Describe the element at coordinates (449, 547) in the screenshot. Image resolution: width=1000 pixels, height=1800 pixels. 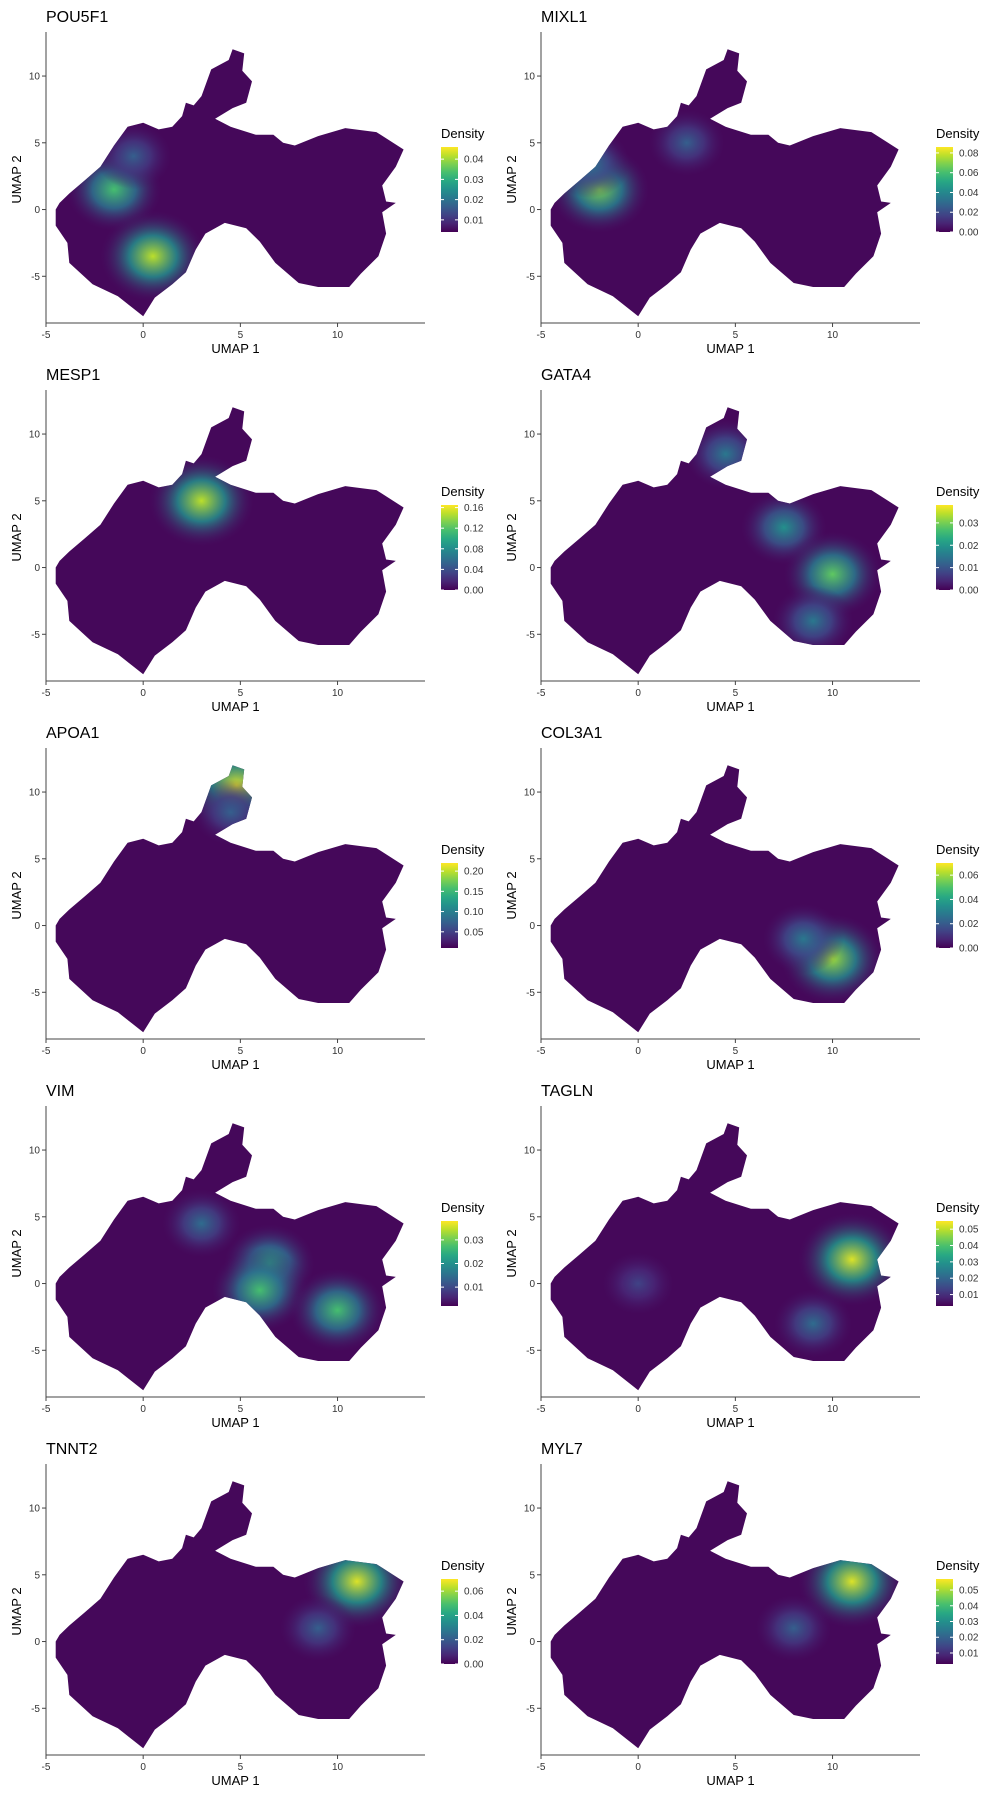
I see `legend-colorbar` at that location.